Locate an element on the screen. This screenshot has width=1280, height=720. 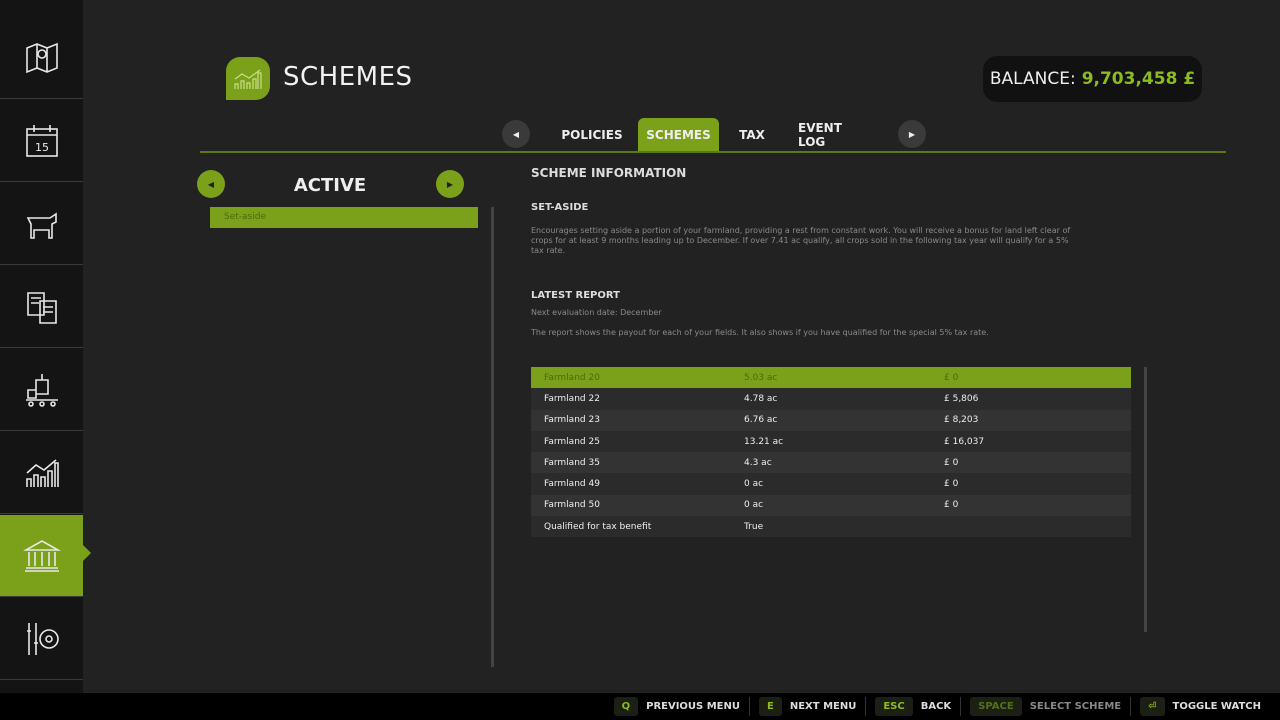
hint-label: PREVIOUS MENU is located at coordinates (693, 706).